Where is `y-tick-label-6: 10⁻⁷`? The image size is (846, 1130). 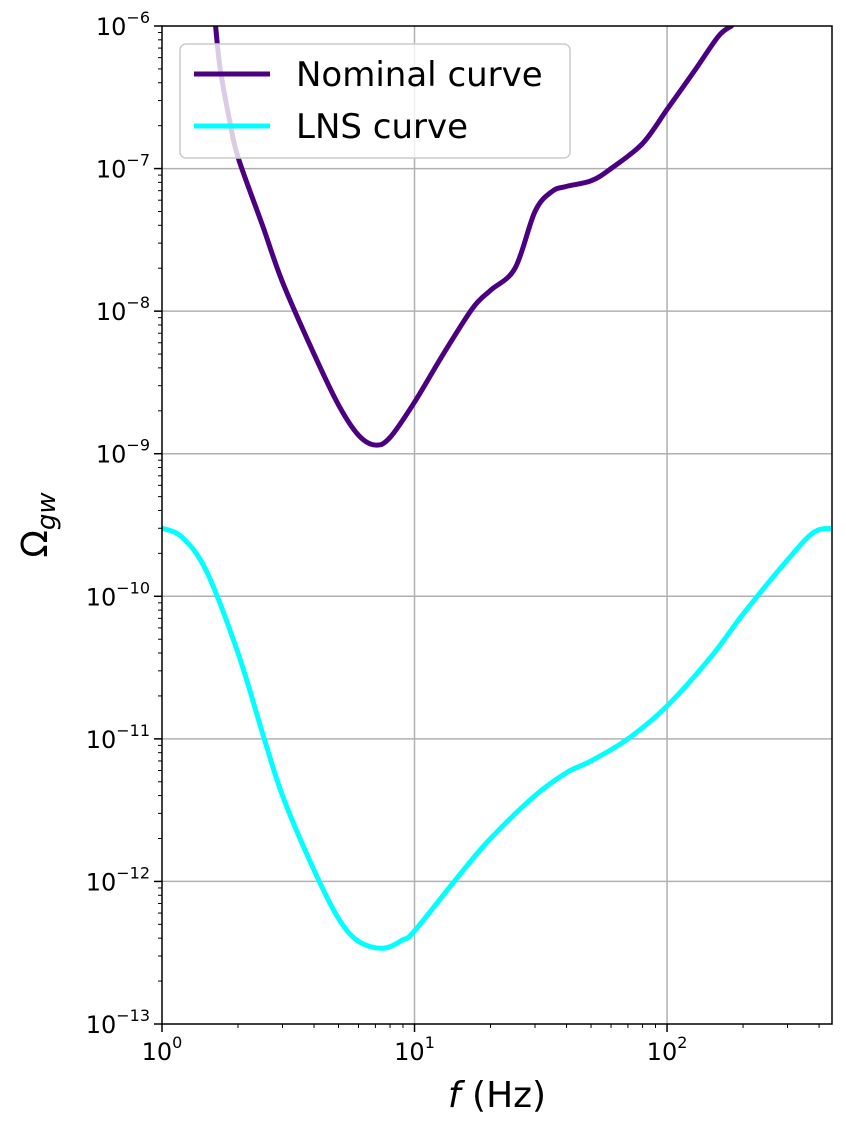 y-tick-label-6: 10⁻⁷ is located at coordinates (123, 167).